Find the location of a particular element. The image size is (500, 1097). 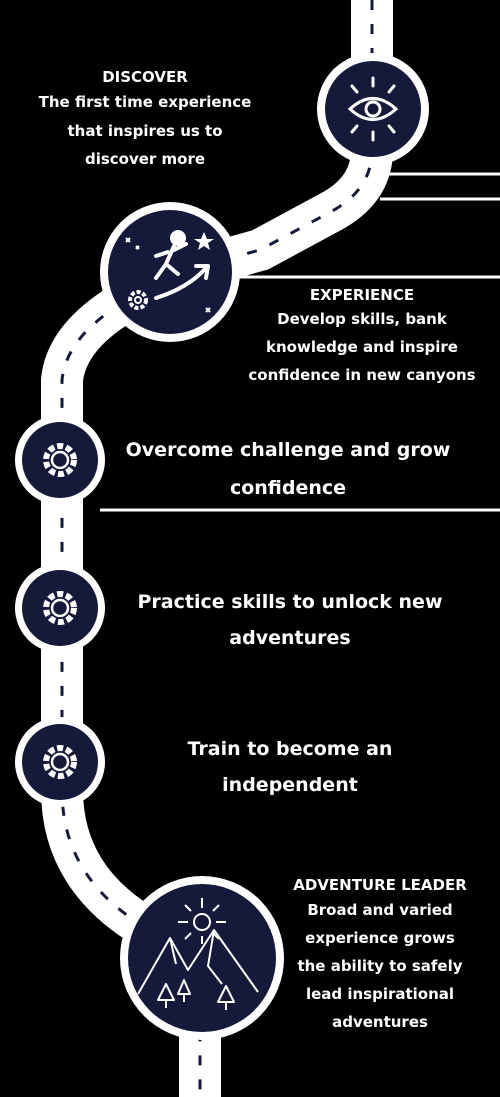

stage-desc-line: experience grows is located at coordinates (380, 938).